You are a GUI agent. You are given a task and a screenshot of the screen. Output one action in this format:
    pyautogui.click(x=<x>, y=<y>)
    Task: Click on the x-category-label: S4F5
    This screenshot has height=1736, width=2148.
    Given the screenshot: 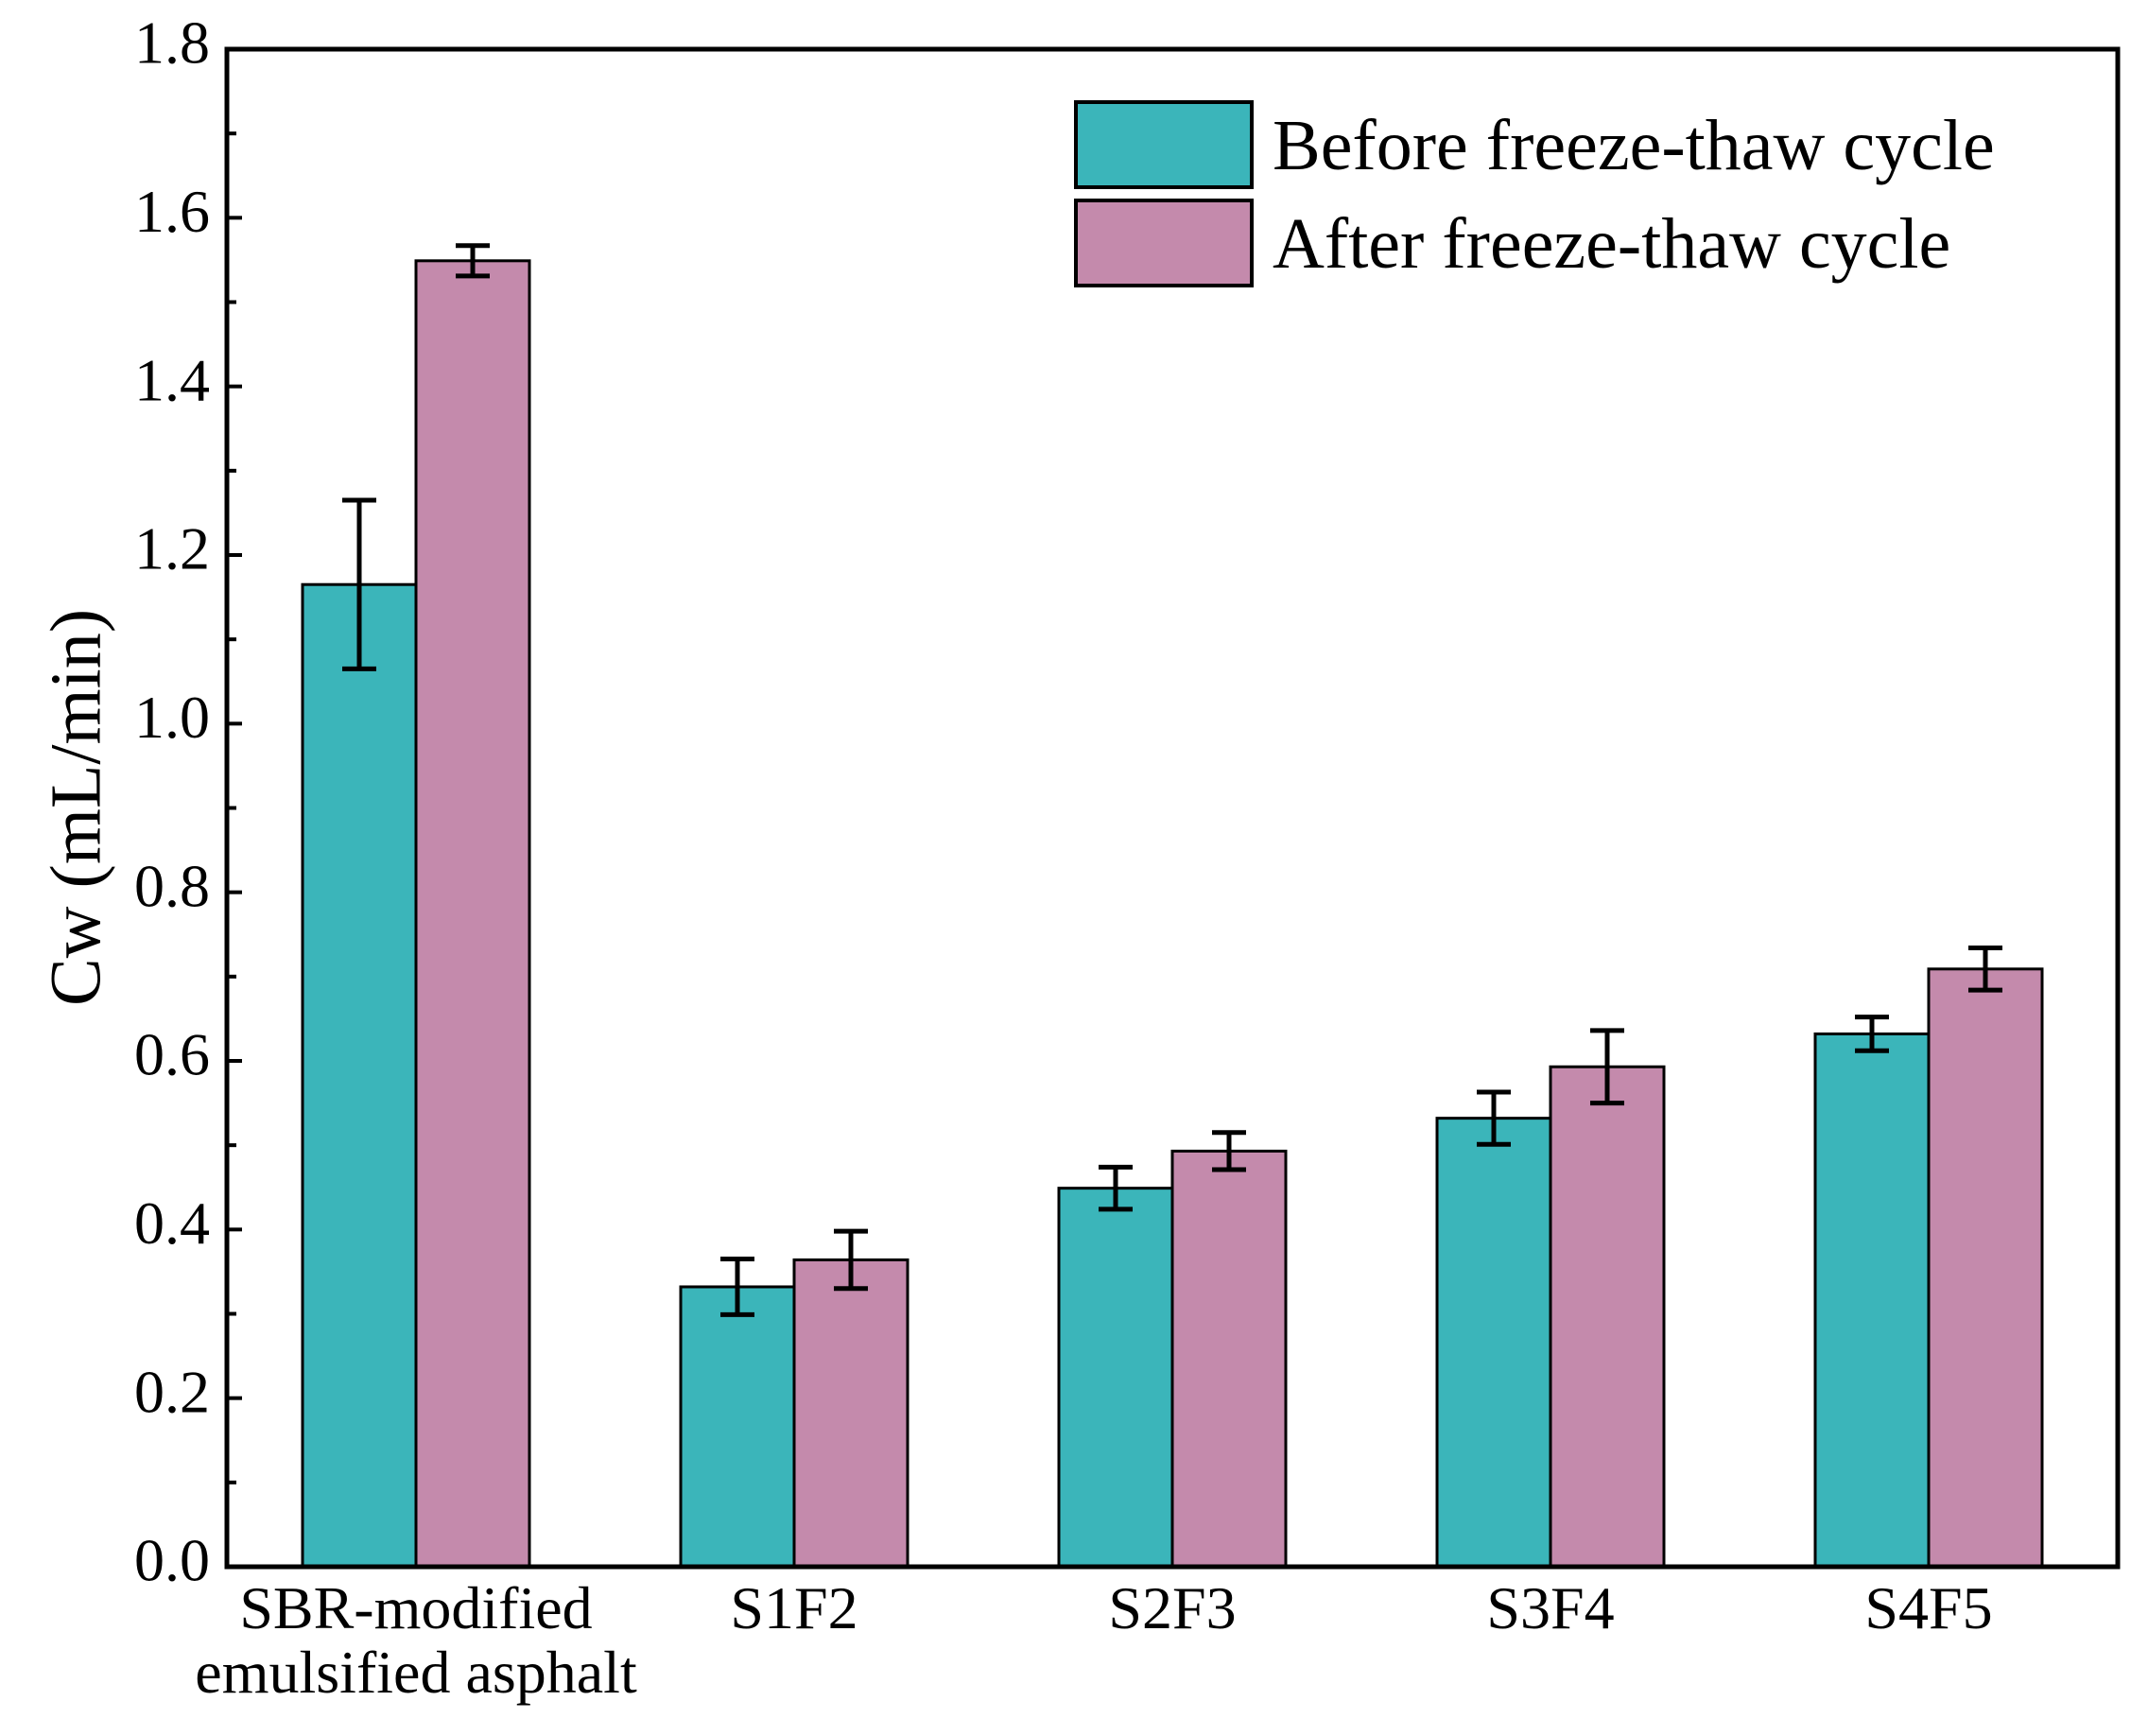 What is the action you would take?
    pyautogui.click(x=1928, y=1607)
    